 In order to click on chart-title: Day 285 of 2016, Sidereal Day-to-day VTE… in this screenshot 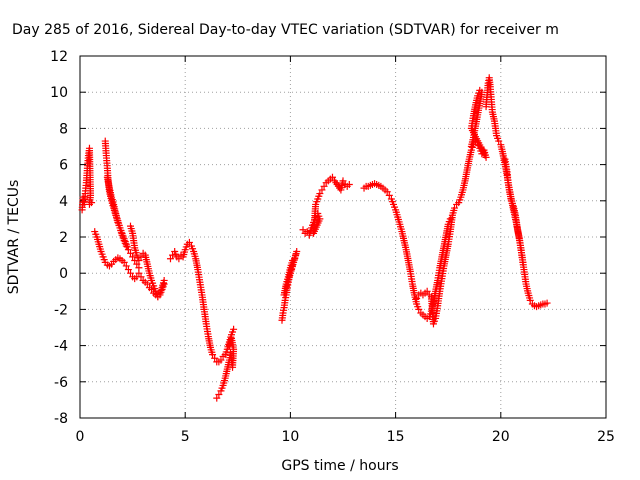, I will do `click(285, 30)`.